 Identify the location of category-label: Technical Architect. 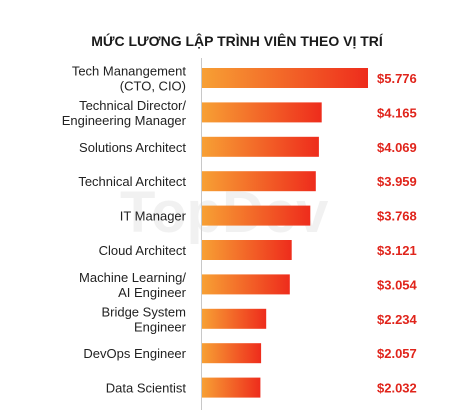
(132, 181).